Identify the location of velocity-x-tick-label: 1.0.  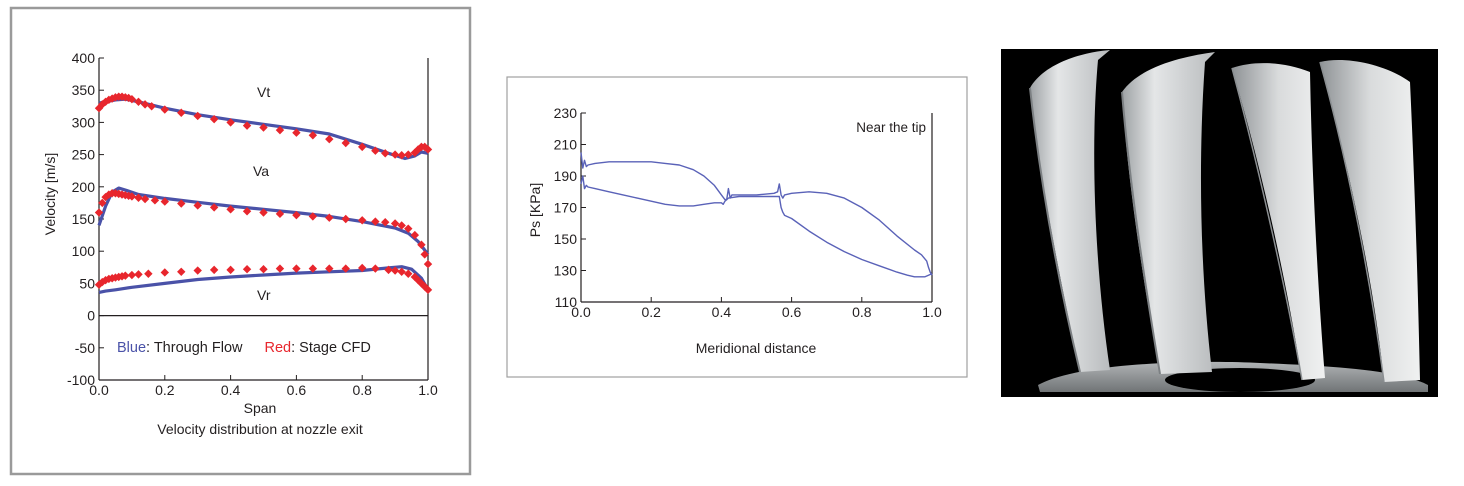
(428, 390).